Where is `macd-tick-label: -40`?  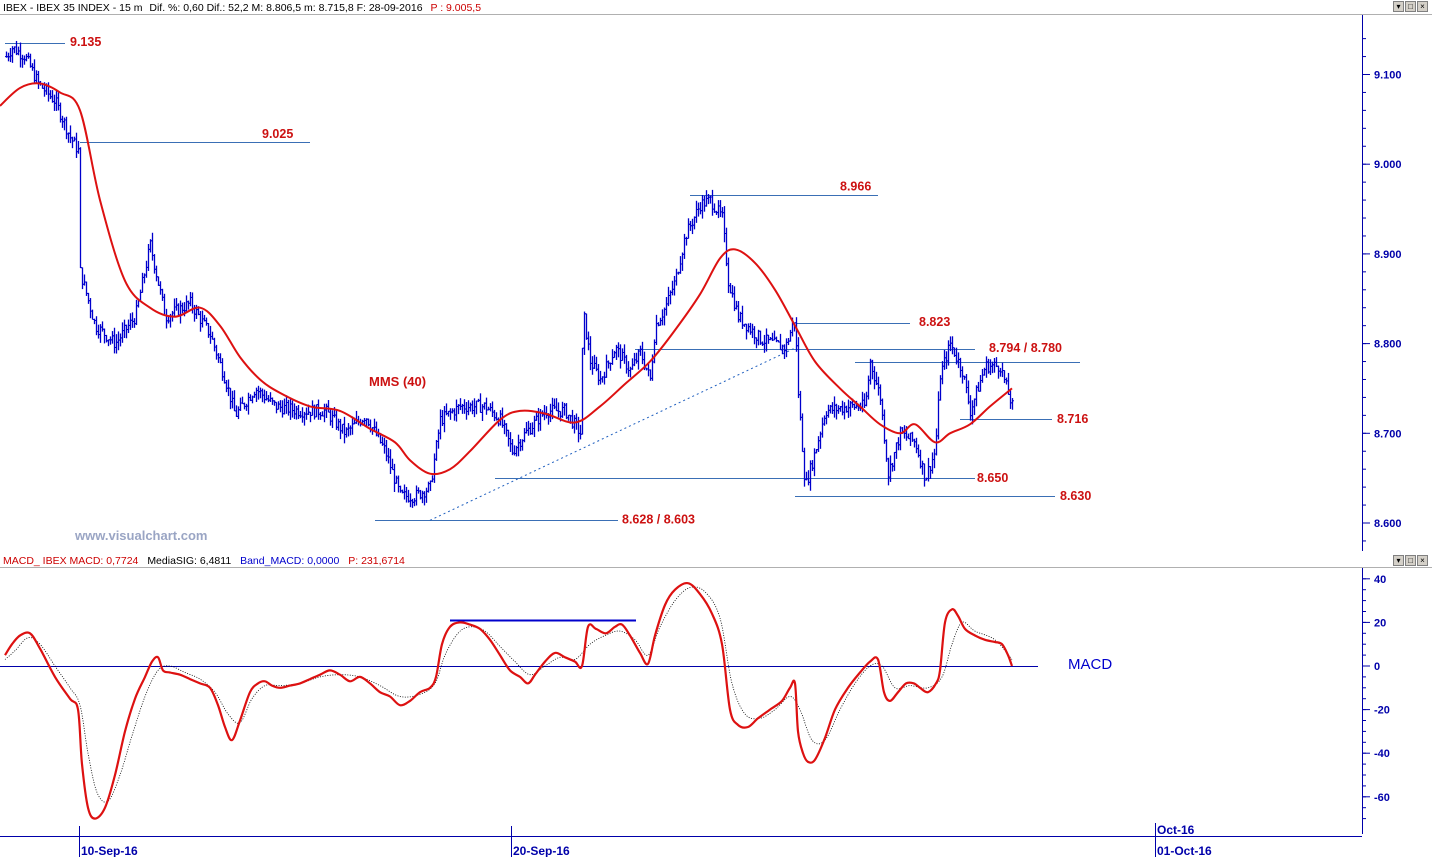
macd-tick-label: -40 is located at coordinates (1382, 754).